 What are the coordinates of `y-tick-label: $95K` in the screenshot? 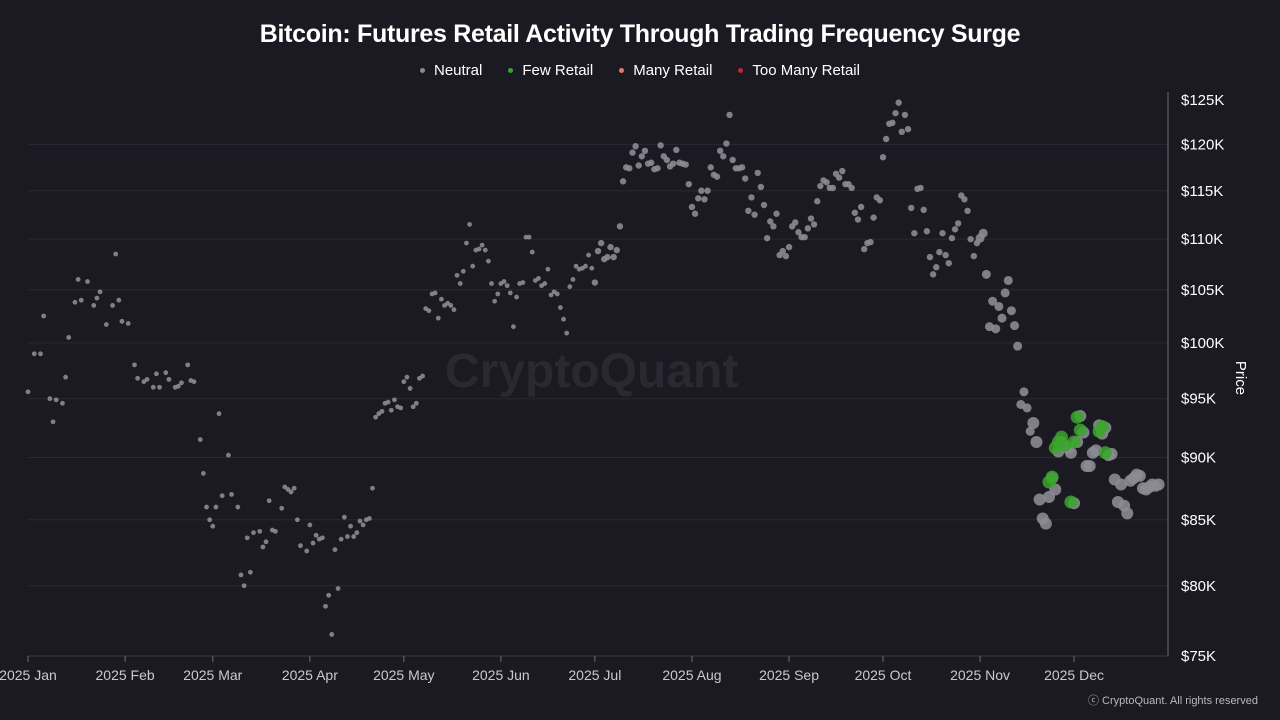 It's located at (1198, 399).